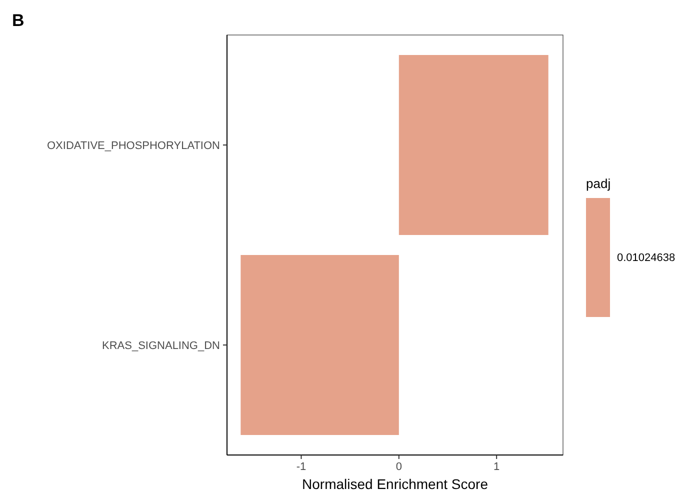  What do you see at coordinates (161, 346) in the screenshot?
I see `y-tick-label: KRAS_SIGNALING_DN` at bounding box center [161, 346].